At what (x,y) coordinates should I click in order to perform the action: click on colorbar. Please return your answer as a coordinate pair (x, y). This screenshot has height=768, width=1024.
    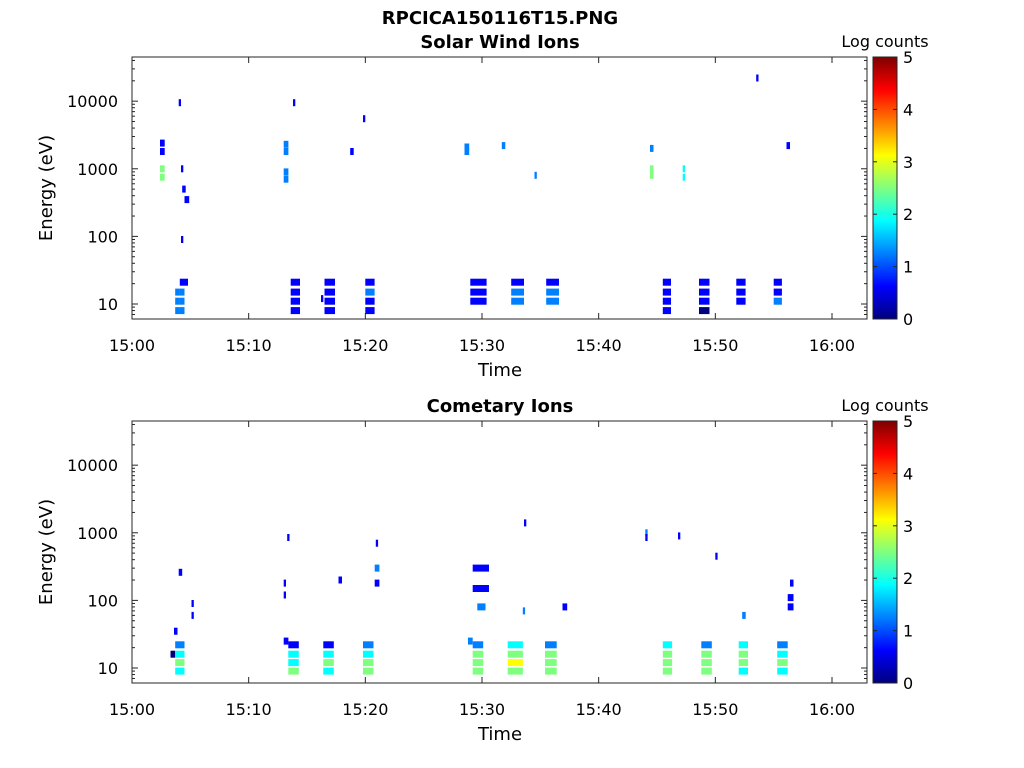
    Looking at the image, I should click on (885, 552).